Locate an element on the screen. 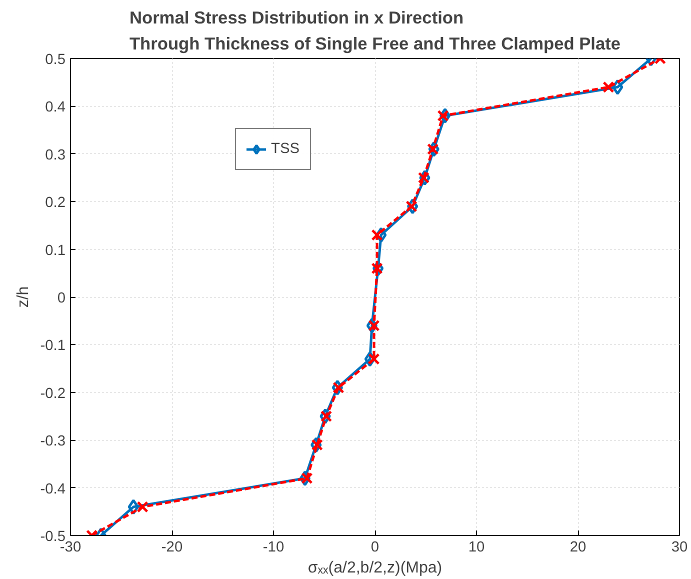 The width and height of the screenshot is (691, 579). x-tick-label: 10 is located at coordinates (476, 548).